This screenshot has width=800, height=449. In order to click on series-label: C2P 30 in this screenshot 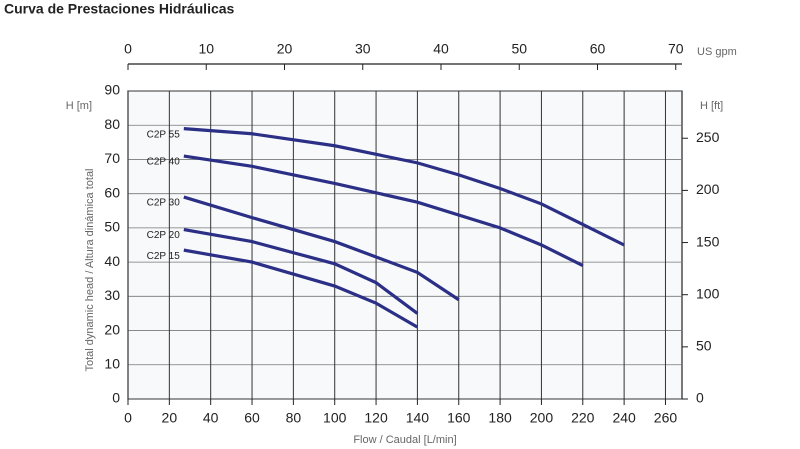, I will do `click(164, 203)`.